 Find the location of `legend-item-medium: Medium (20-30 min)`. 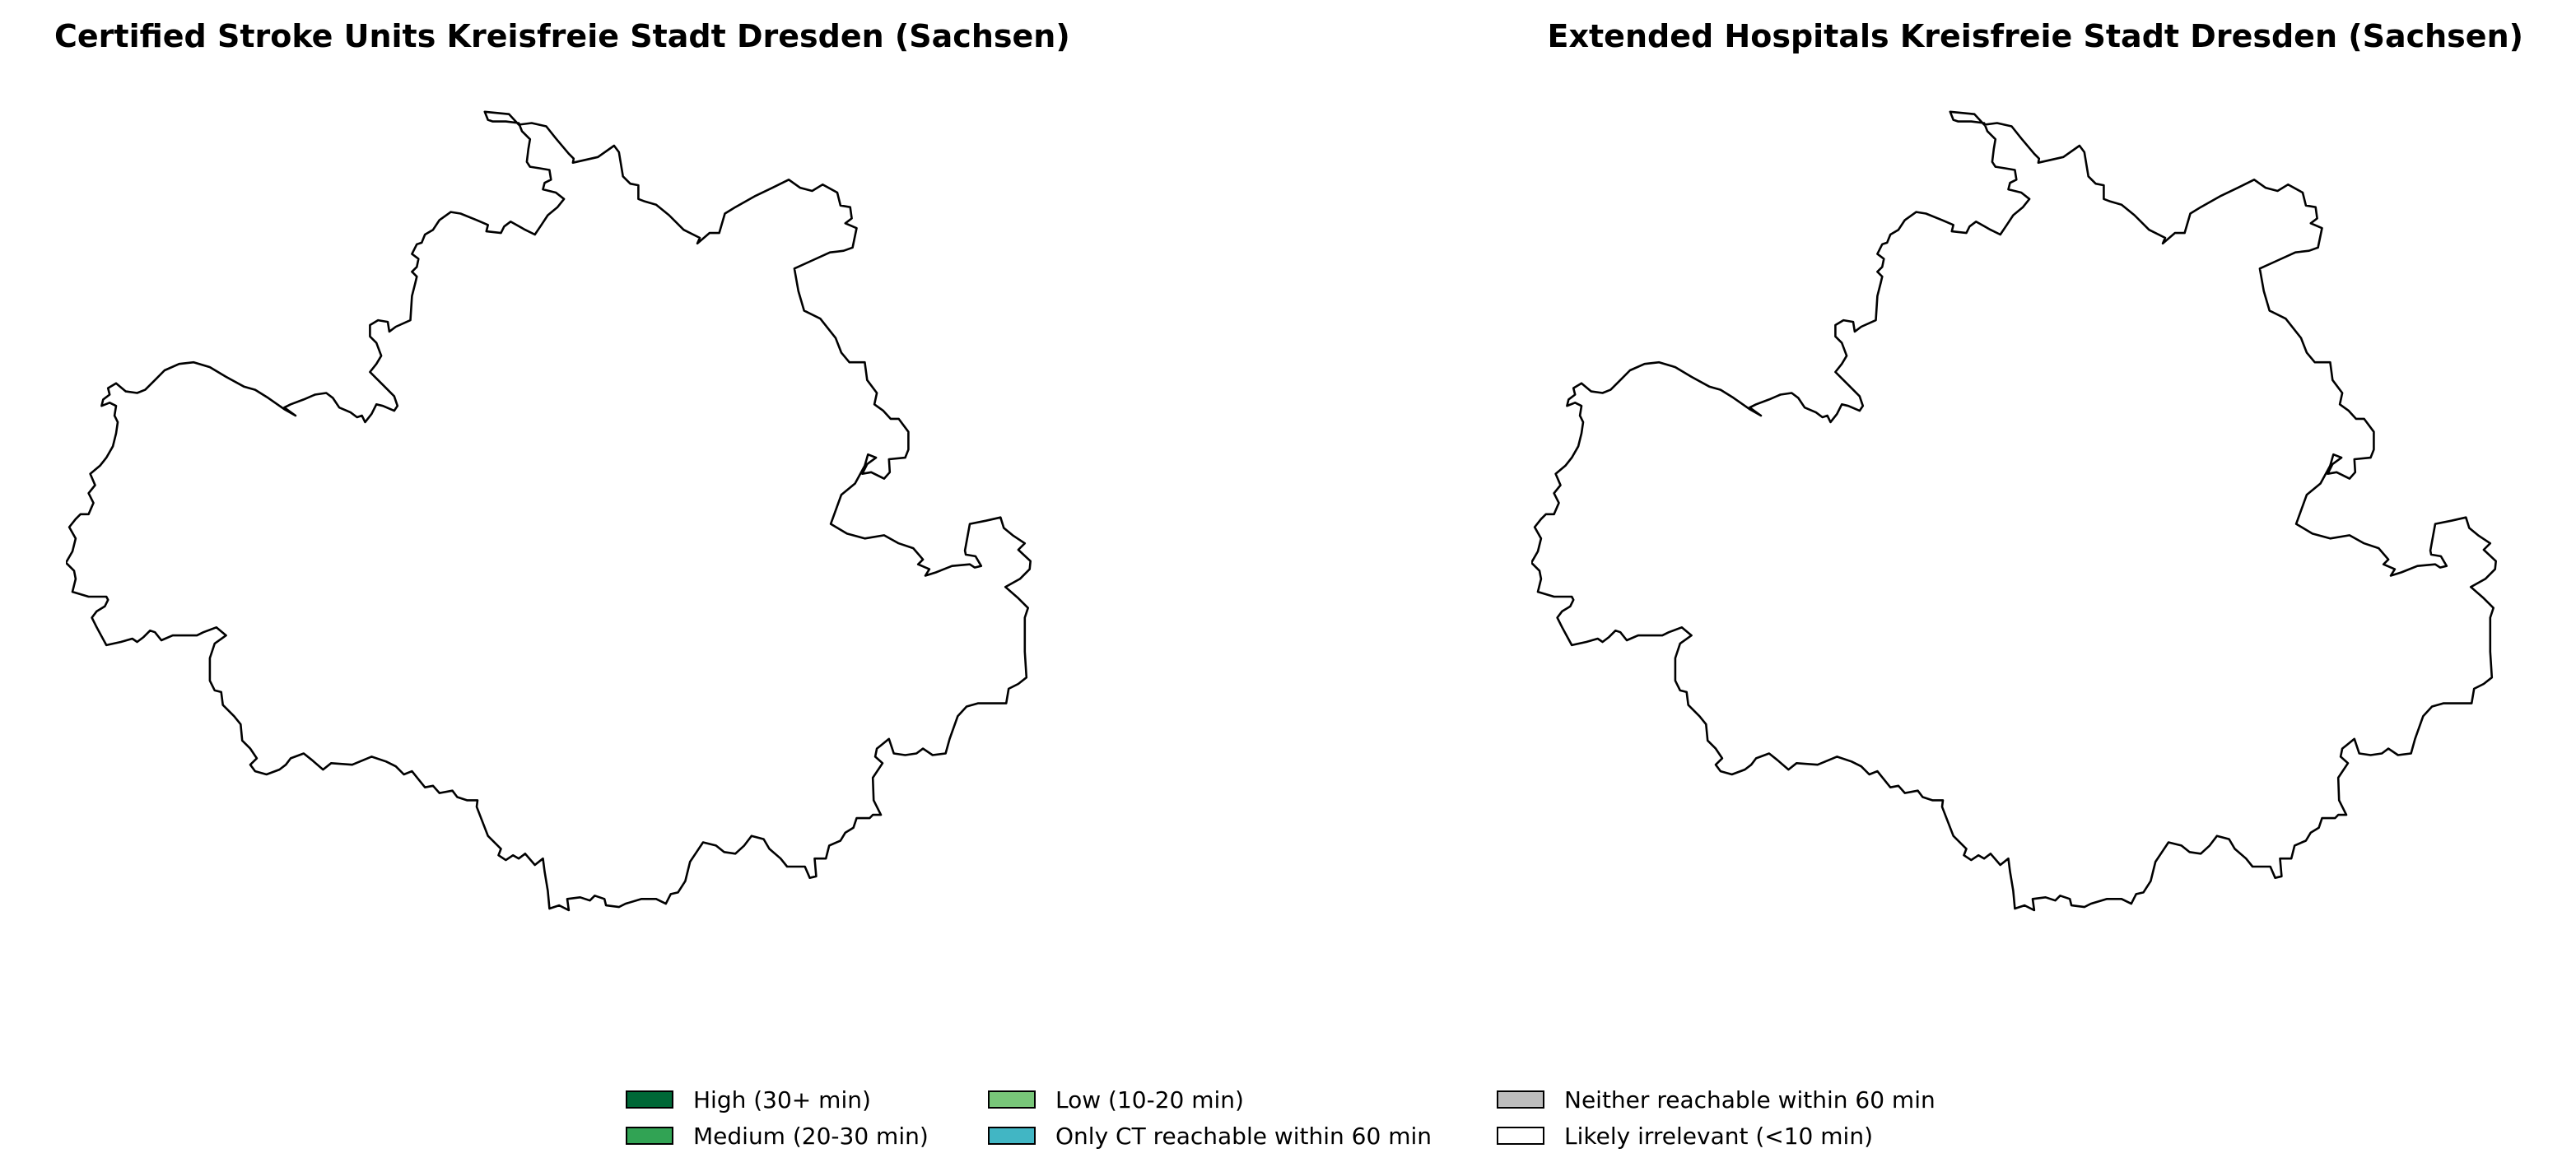

legend-item-medium: Medium (20-30 min) is located at coordinates (777, 1136).